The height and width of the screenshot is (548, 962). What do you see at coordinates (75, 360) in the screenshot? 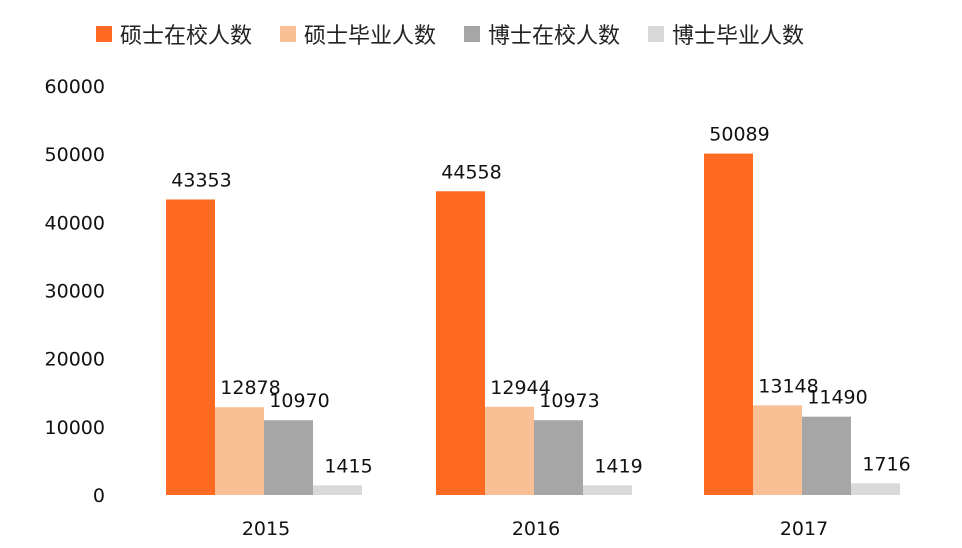
I see `y-tick-label: 20000` at bounding box center [75, 360].